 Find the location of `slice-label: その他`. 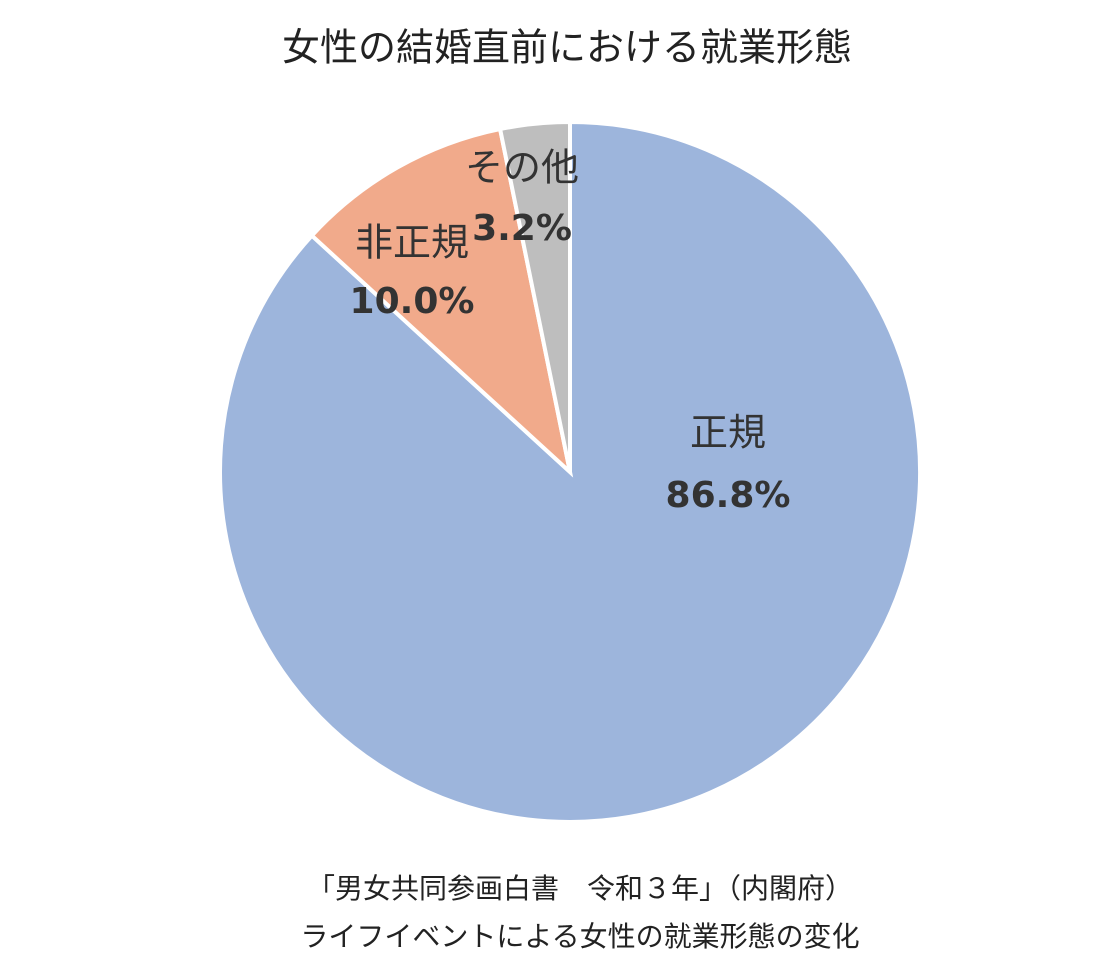

slice-label: その他 is located at coordinates (522, 168).